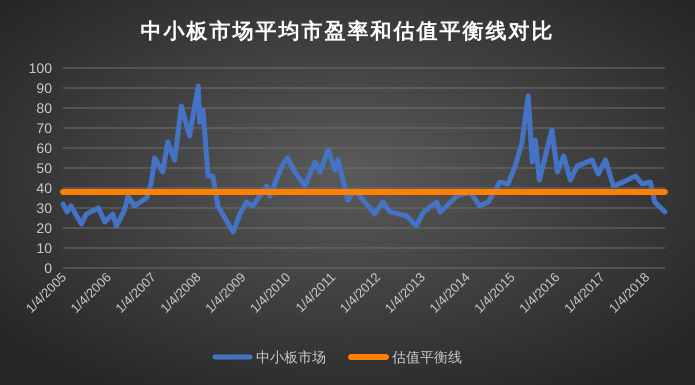 The height and width of the screenshot is (385, 695). Describe the element at coordinates (44, 88) in the screenshot. I see `y-tick-label: 90` at that location.